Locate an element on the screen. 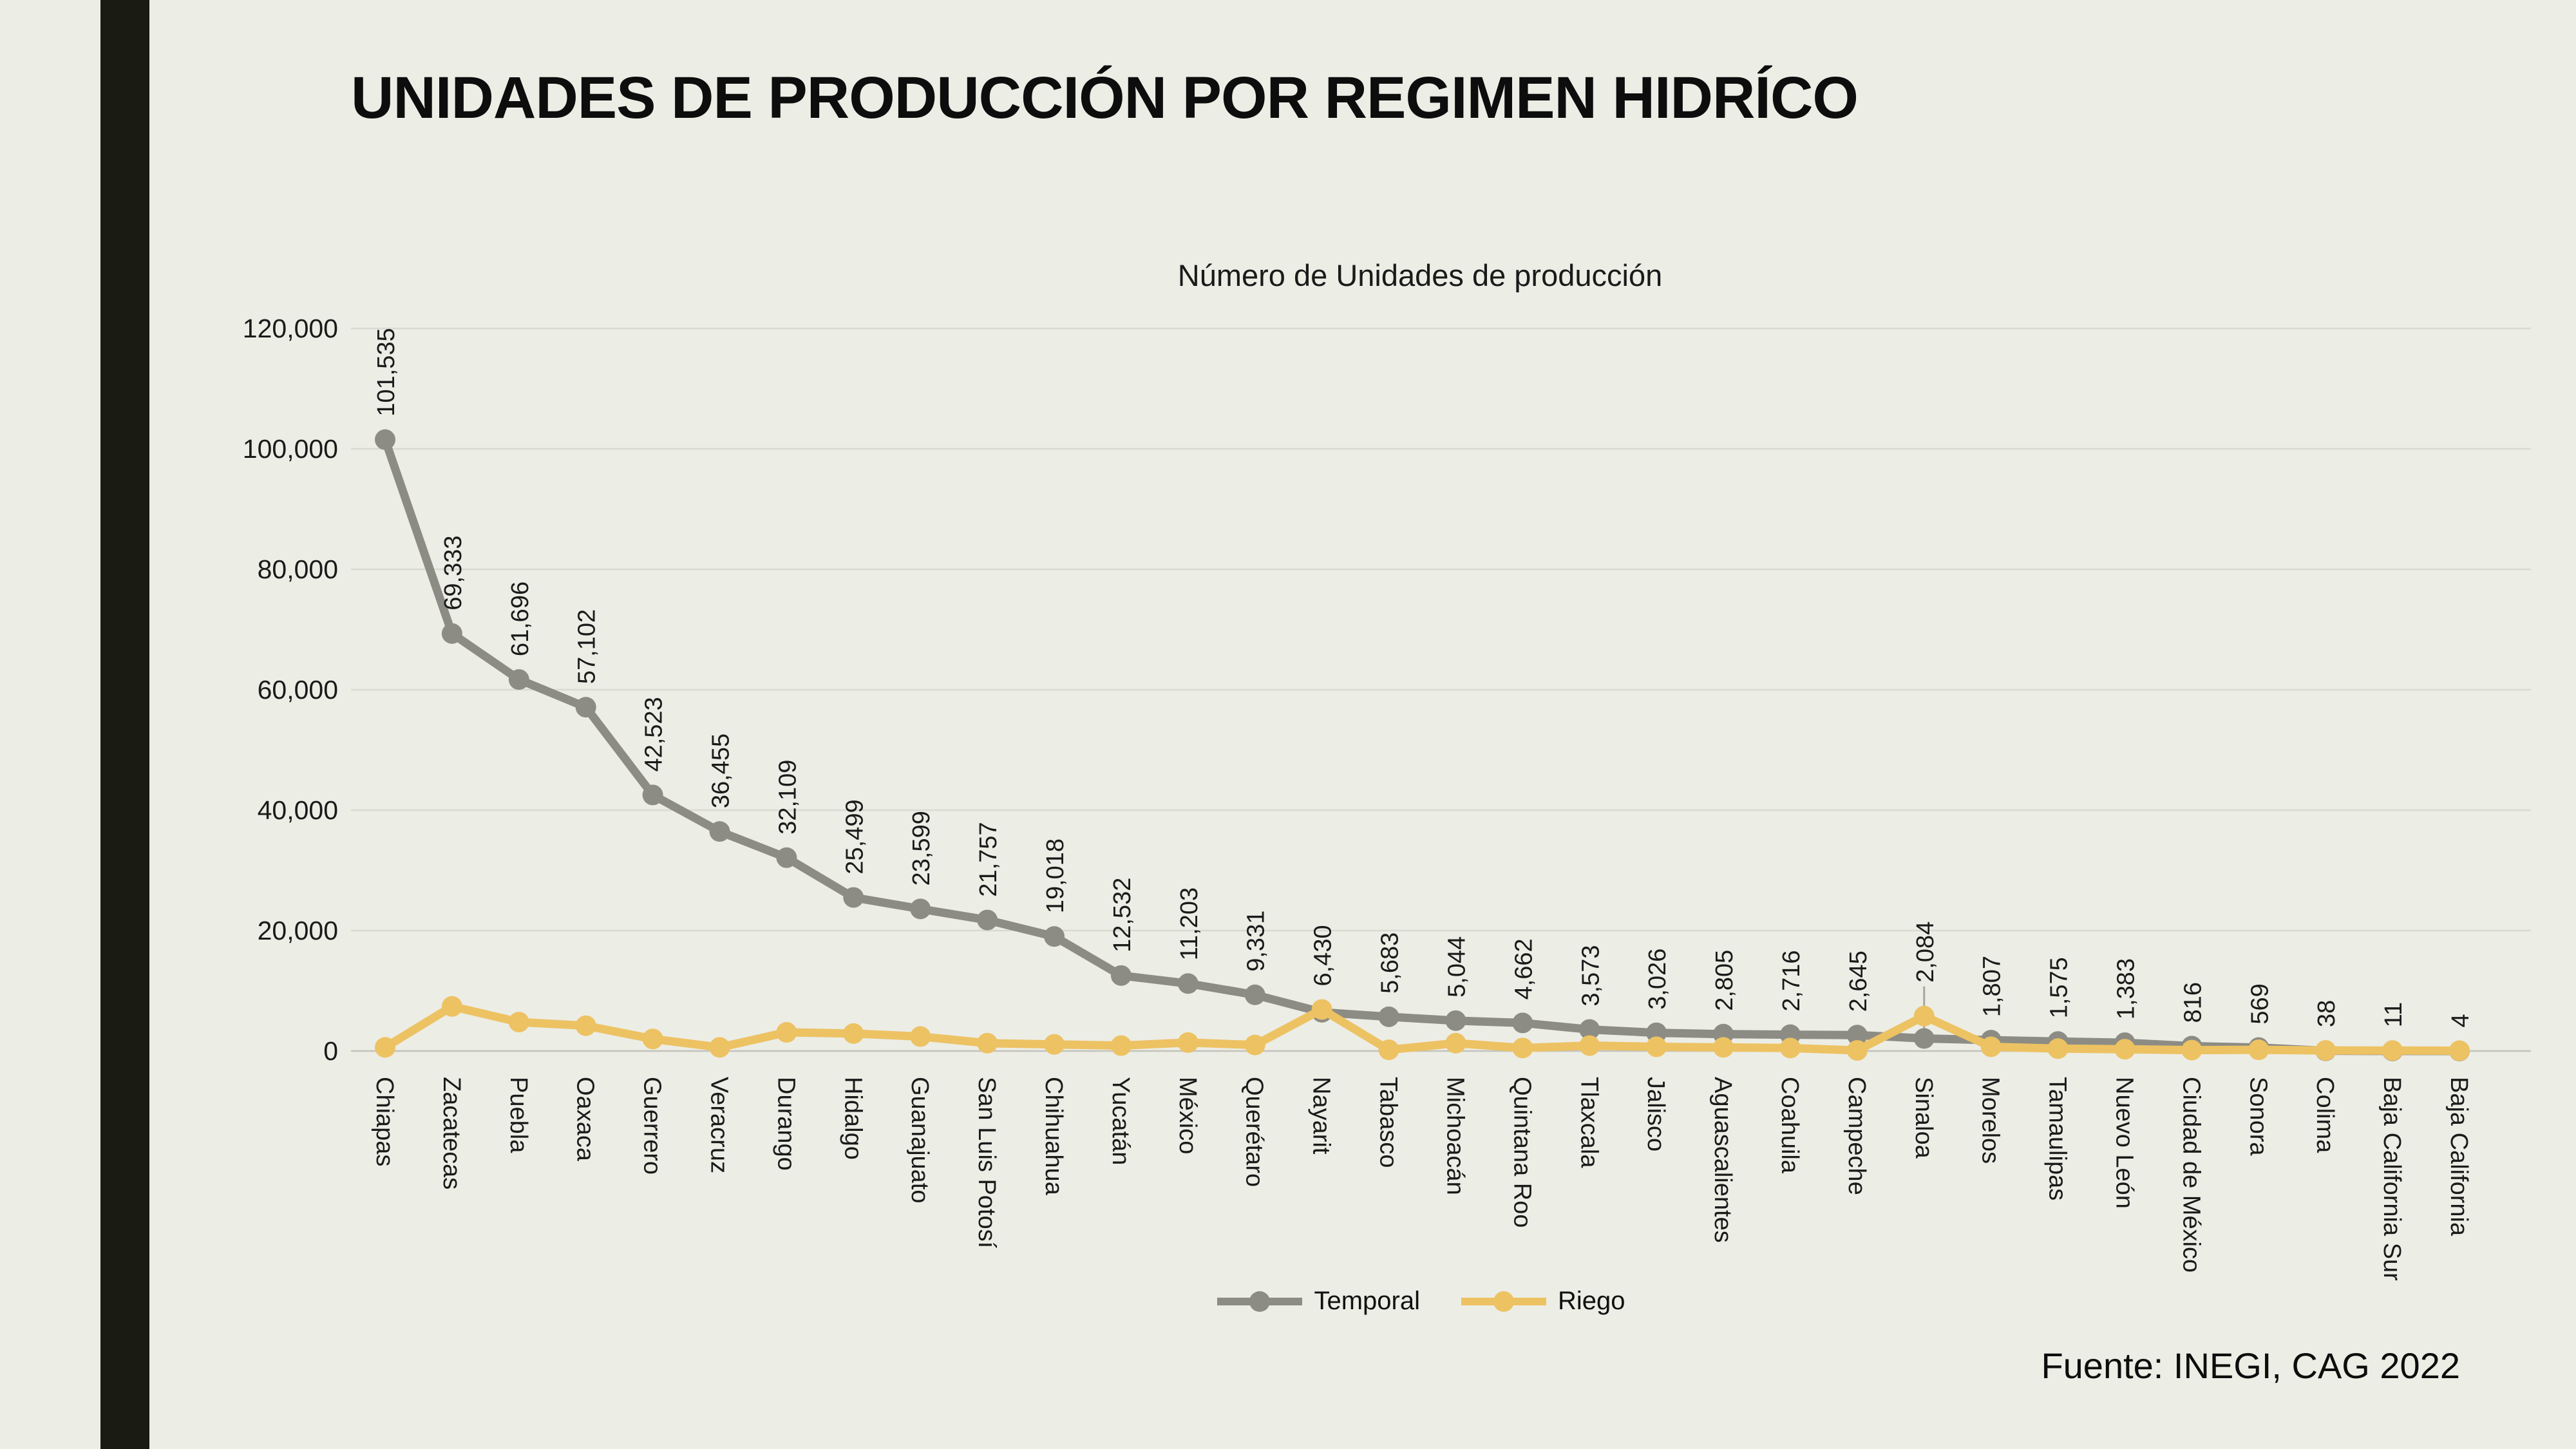  x-axis-label: Guerrero is located at coordinates (652, 1126).